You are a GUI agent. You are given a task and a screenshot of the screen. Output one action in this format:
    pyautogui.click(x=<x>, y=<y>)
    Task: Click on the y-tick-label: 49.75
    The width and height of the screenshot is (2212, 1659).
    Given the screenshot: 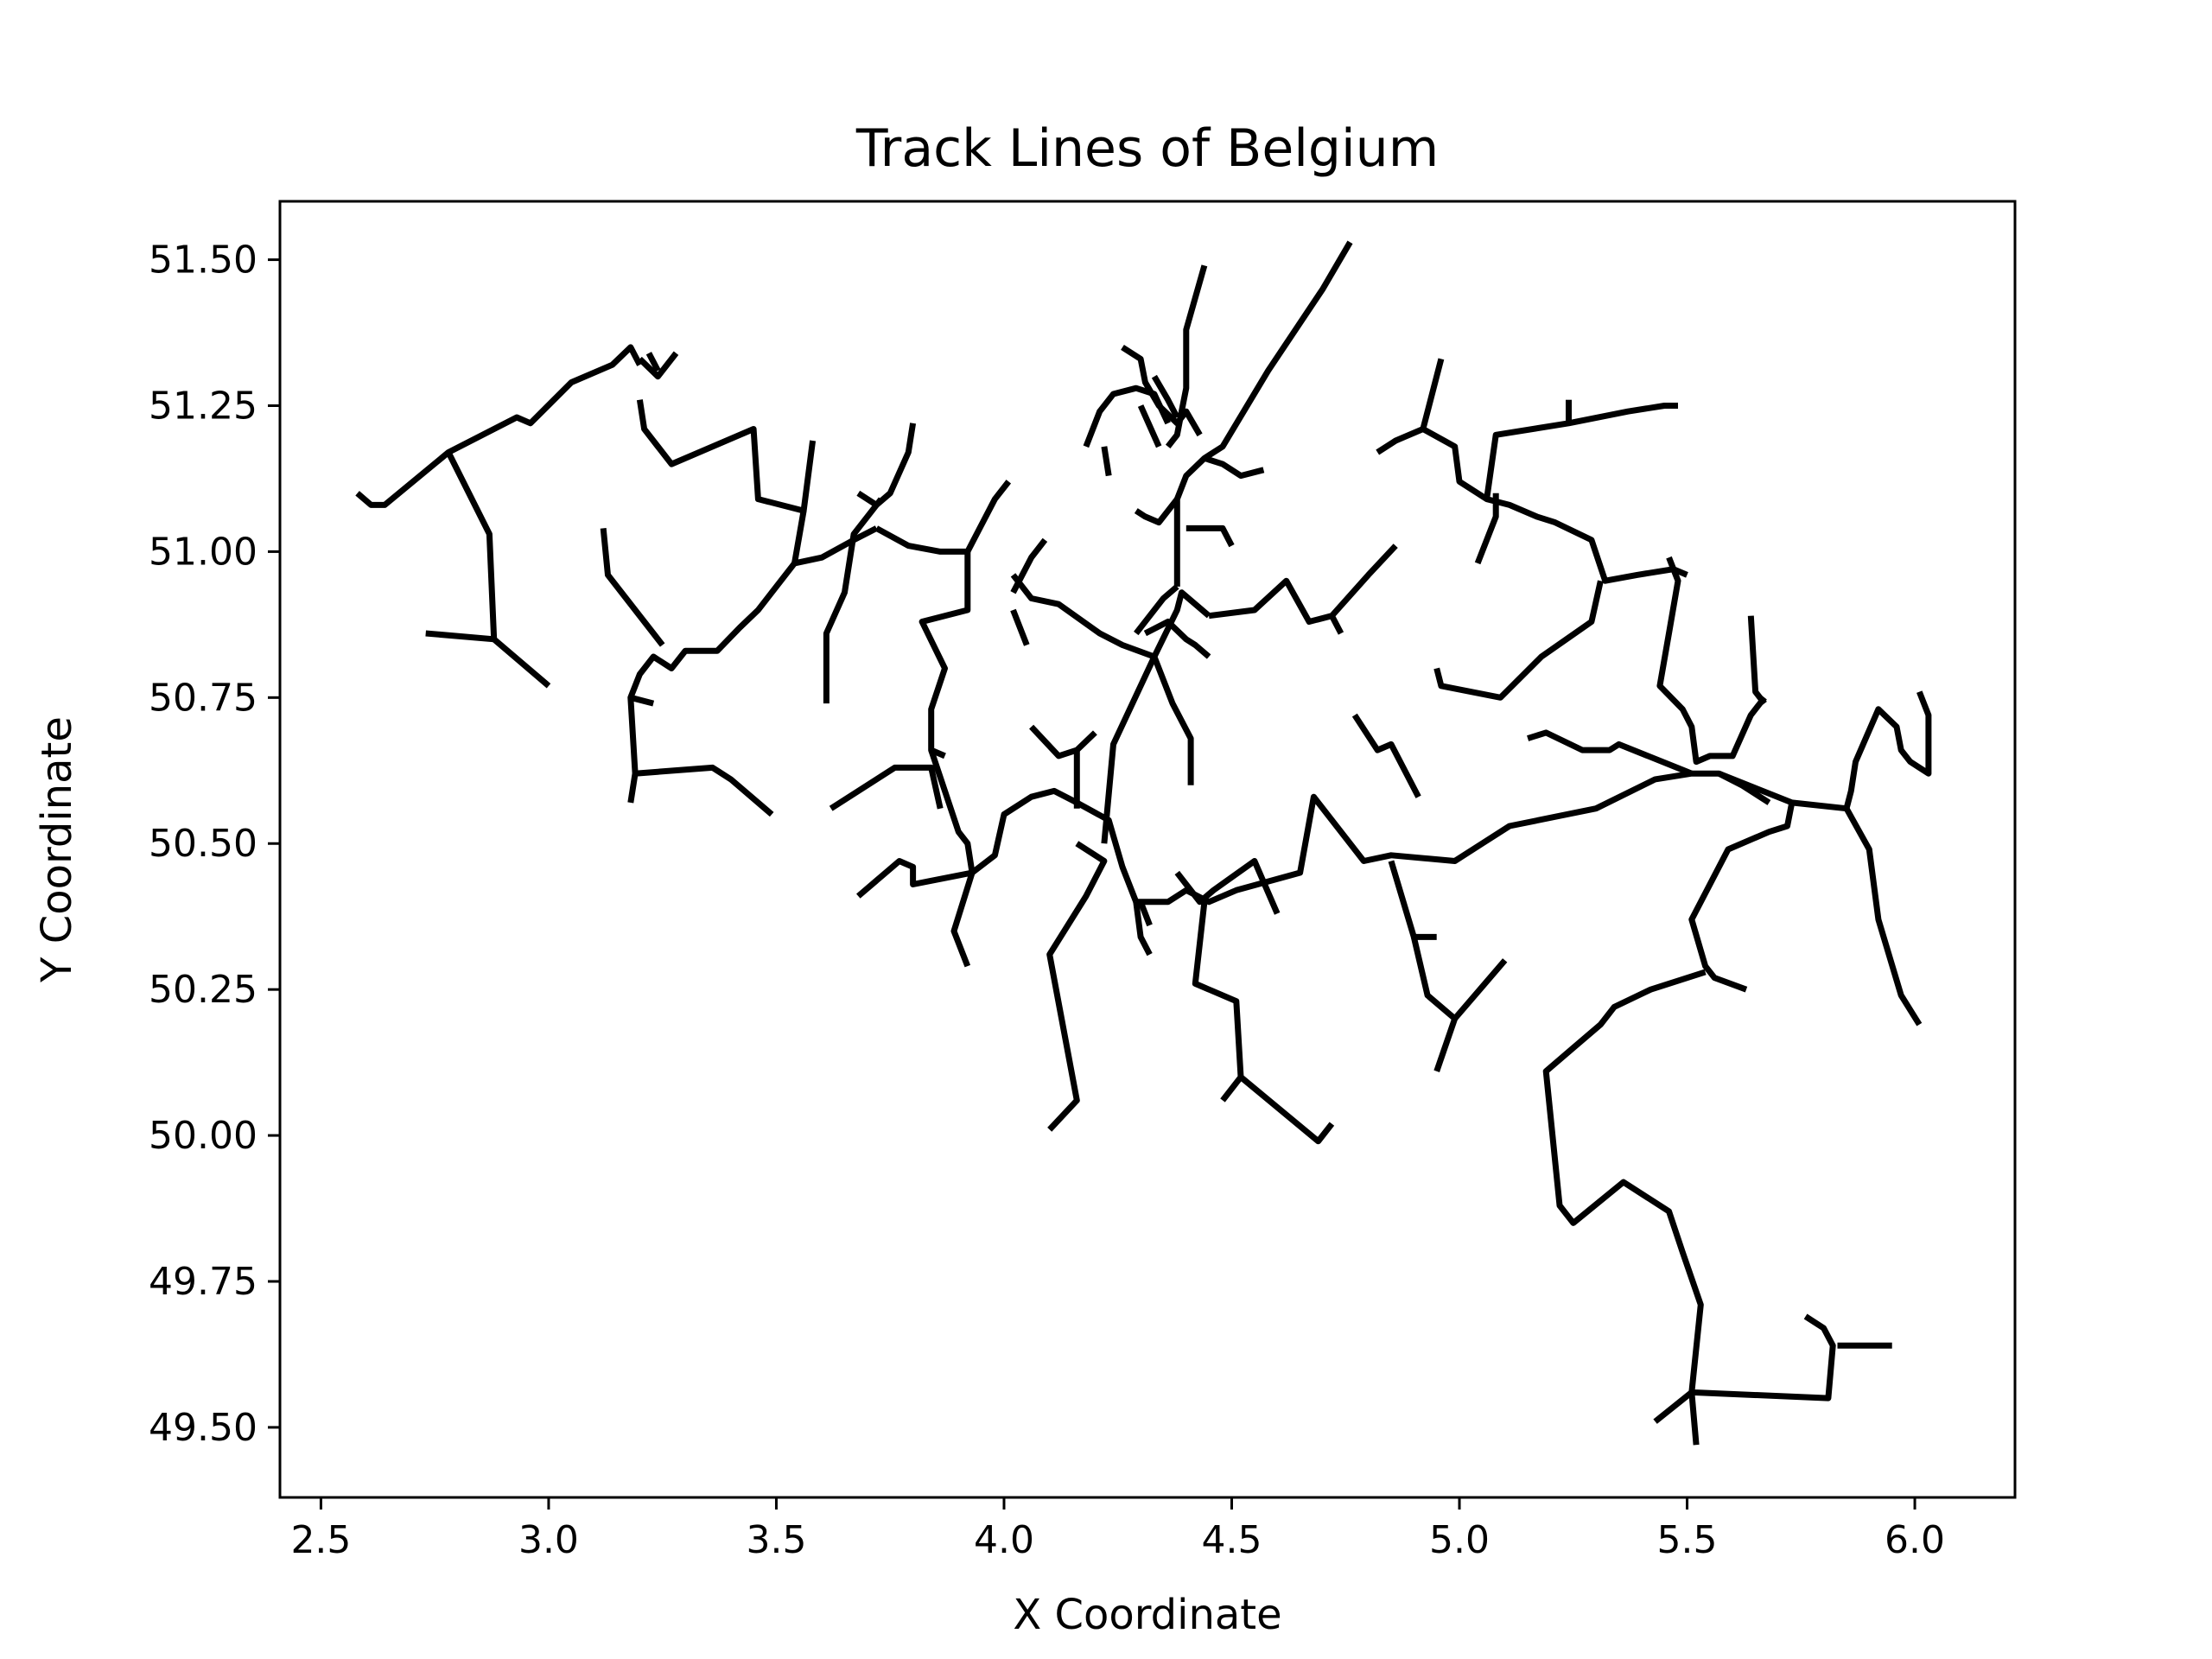 What is the action you would take?
    pyautogui.click(x=203, y=1282)
    